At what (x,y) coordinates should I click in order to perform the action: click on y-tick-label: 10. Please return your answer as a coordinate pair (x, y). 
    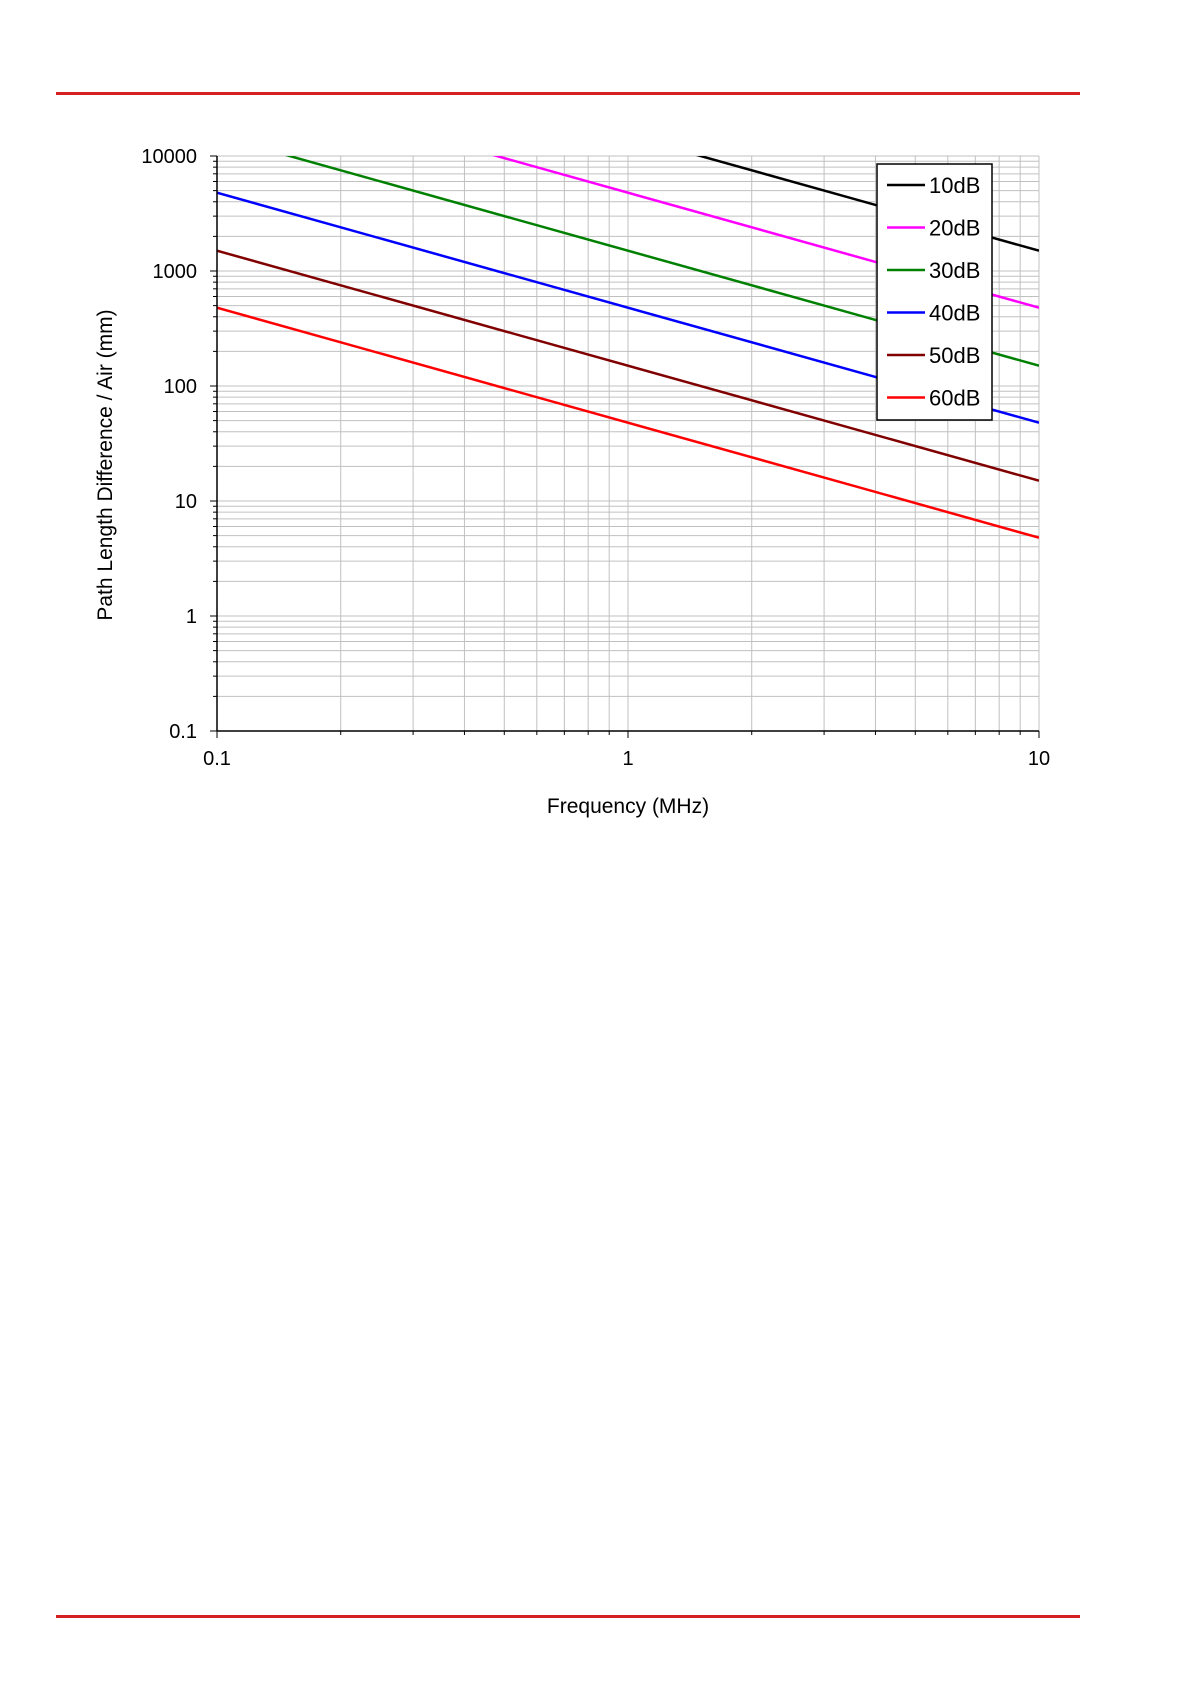
    Looking at the image, I should click on (186, 502).